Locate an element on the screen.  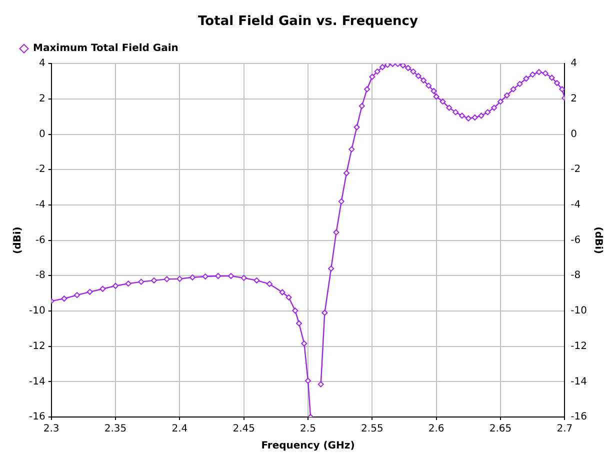
y-axis-title: (dBi) is located at coordinates (18, 240).